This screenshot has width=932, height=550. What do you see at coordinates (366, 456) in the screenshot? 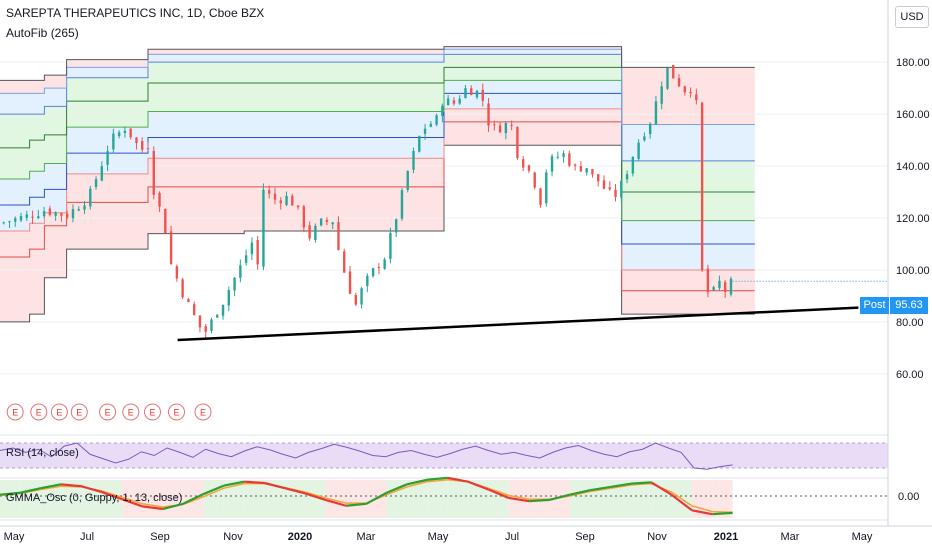
I see `rsi-line` at bounding box center [366, 456].